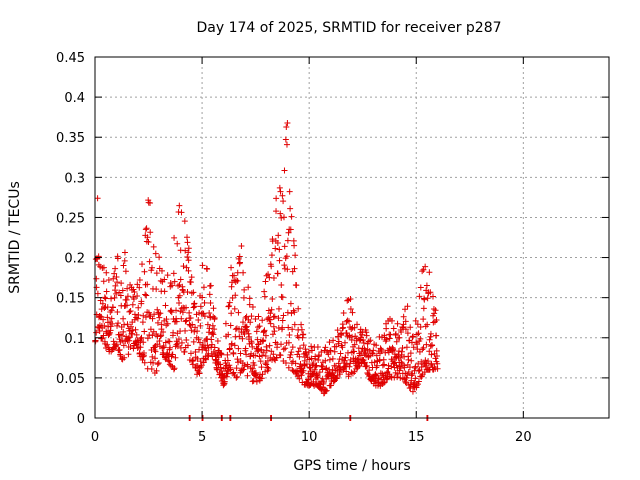 The width and height of the screenshot is (640, 480). I want to click on y-tick-label: 0, so click(81, 419).